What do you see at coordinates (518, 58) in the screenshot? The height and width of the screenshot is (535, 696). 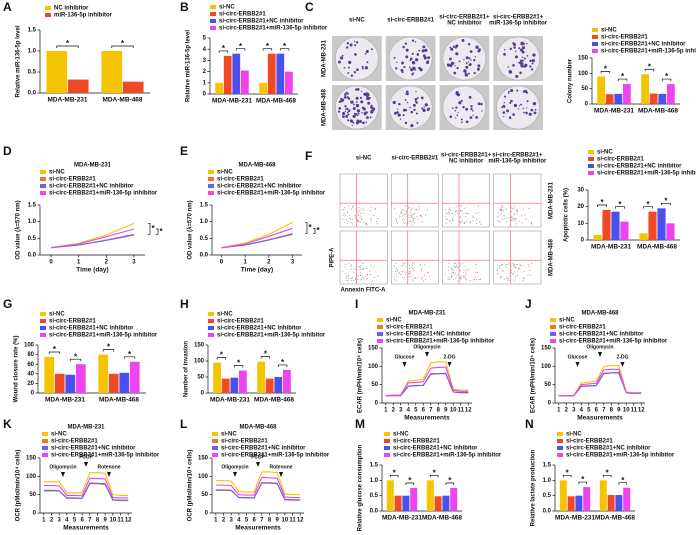 I see `plate` at bounding box center [518, 58].